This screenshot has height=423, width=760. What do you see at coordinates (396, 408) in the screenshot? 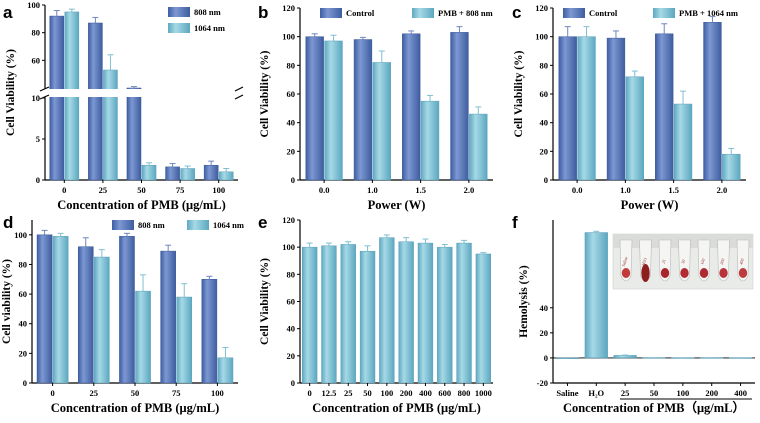
I see `x-axis-label: Concentration of PMB (μg/mL)` at bounding box center [396, 408].